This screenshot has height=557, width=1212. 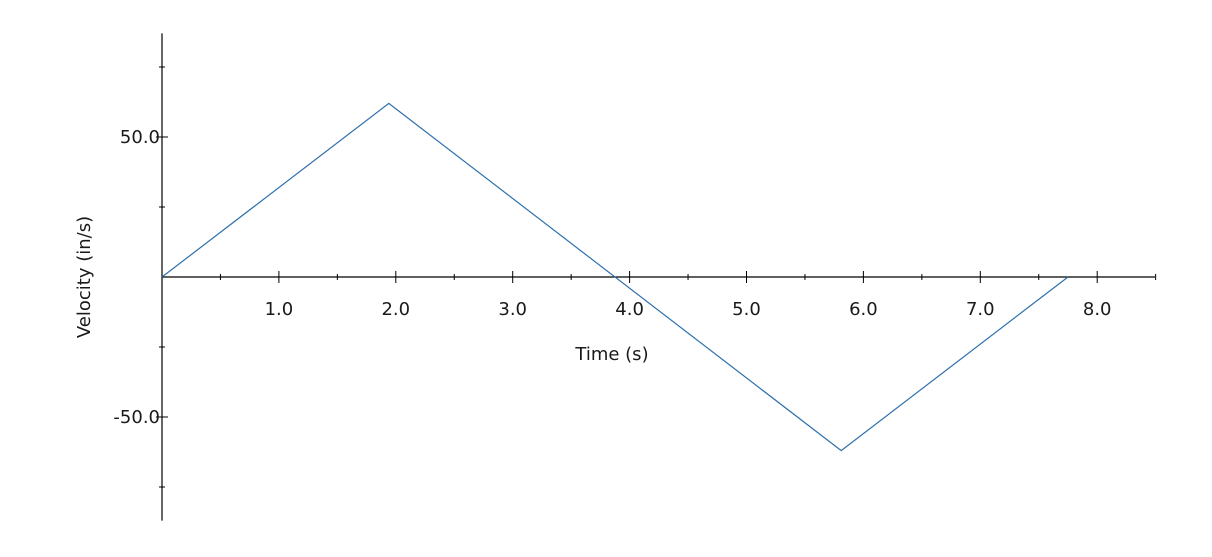 I want to click on x-tick-label: 6.0, so click(x=863, y=309).